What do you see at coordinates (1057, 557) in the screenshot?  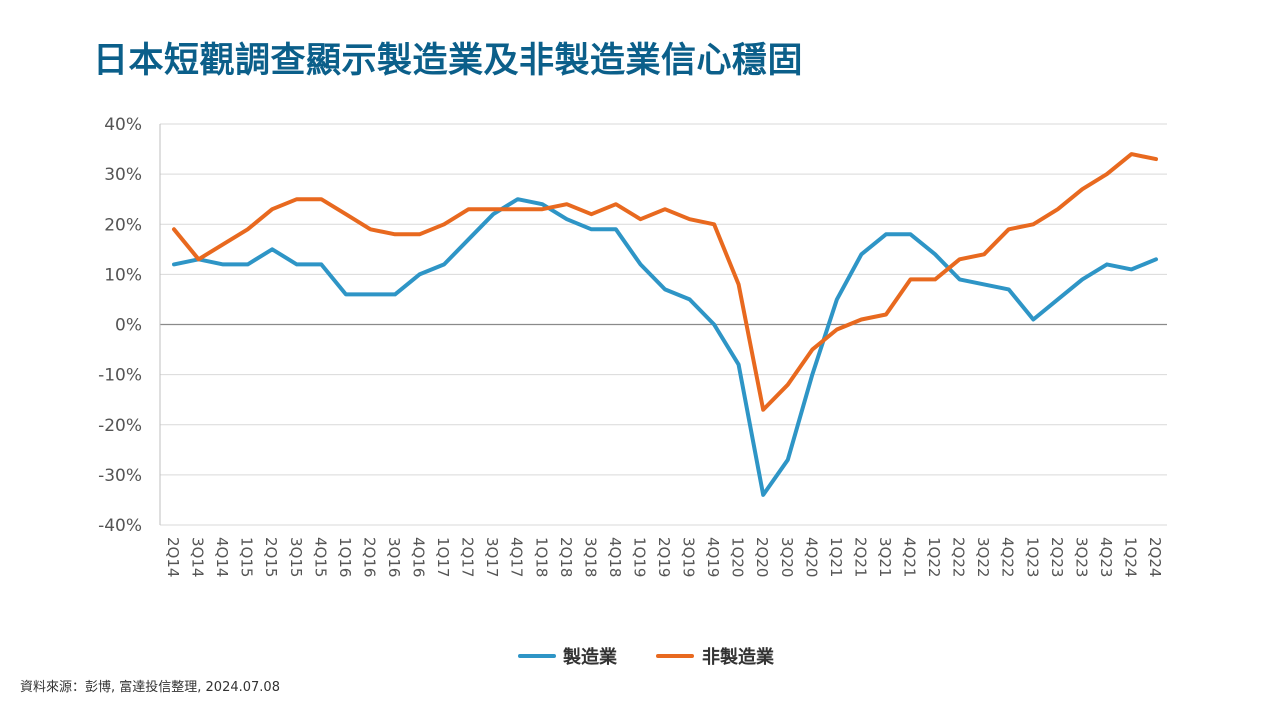 I see `x-tick-label: 2Q23` at bounding box center [1057, 557].